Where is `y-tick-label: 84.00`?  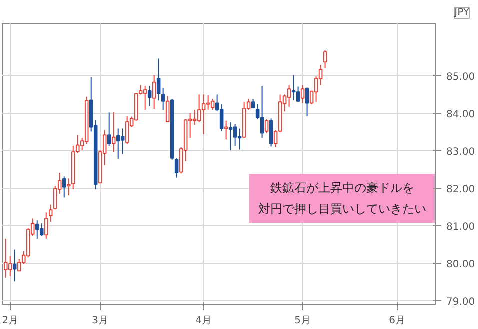
y-tick-label: 84.00 is located at coordinates (461, 114).